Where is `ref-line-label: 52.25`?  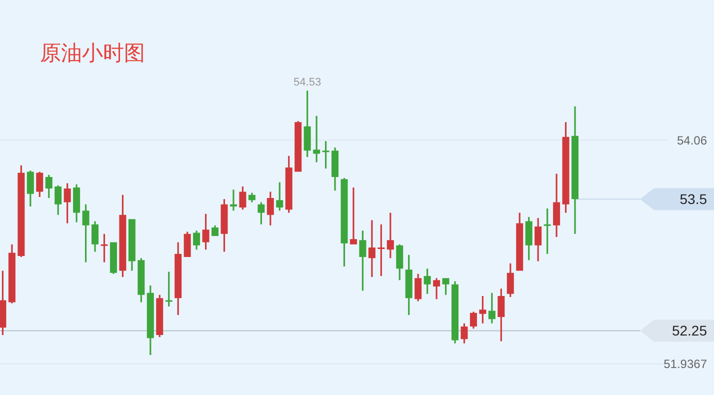 ref-line-label: 52.25 is located at coordinates (690, 330).